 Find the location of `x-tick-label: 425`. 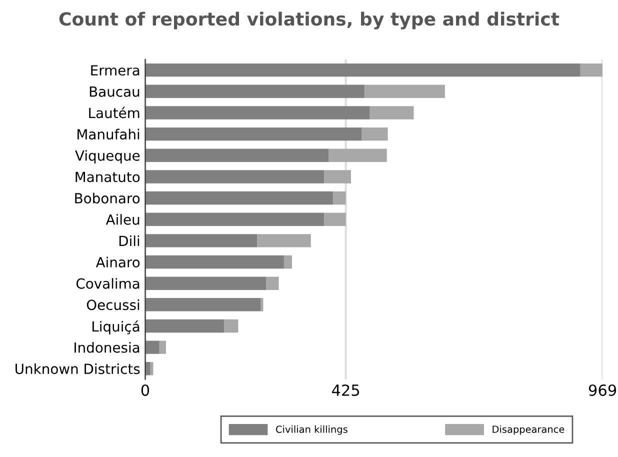

x-tick-label: 425 is located at coordinates (346, 390).